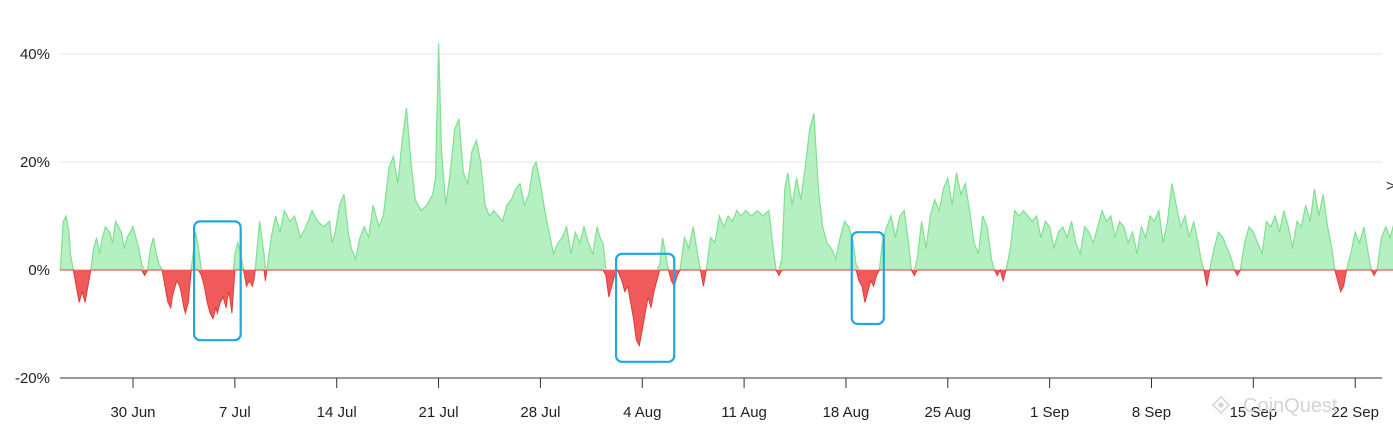  Describe the element at coordinates (1221, 405) in the screenshot. I see `watermark-logo-icon` at that location.